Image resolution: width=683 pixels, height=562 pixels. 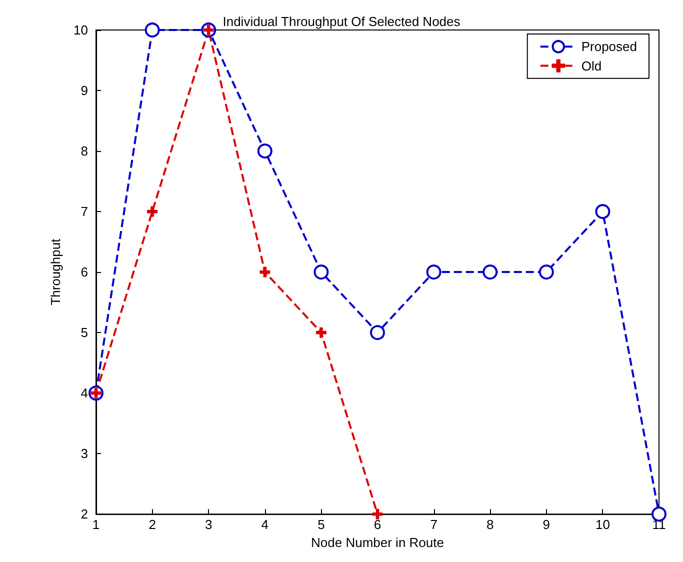 I want to click on x-tick-label: 9, so click(x=546, y=524).